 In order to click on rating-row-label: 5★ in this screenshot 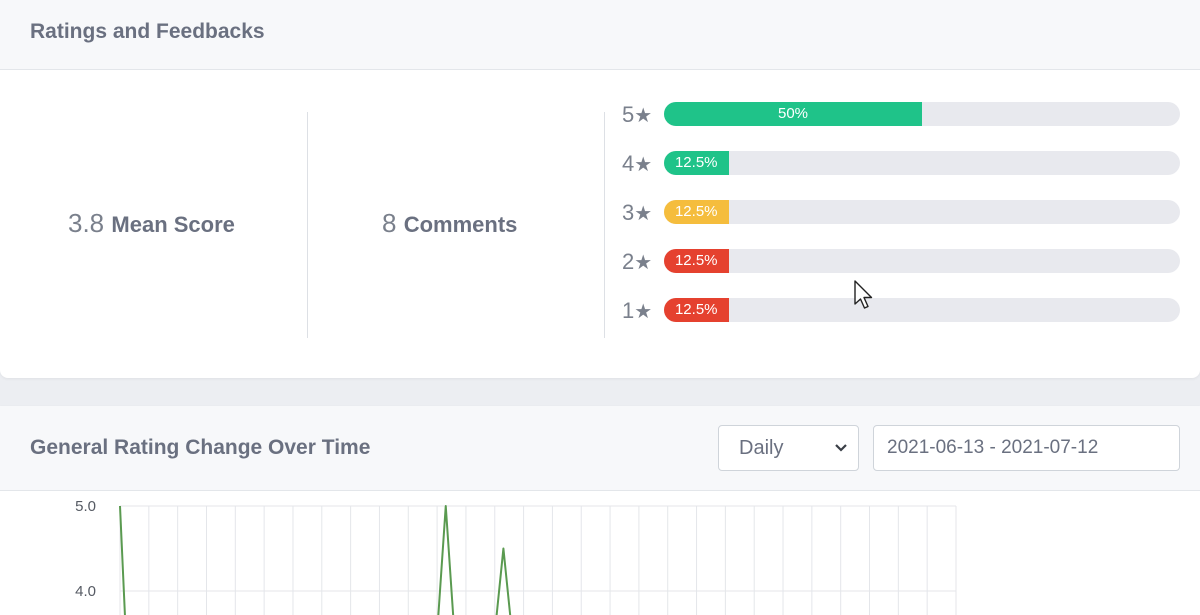, I will do `click(637, 114)`.